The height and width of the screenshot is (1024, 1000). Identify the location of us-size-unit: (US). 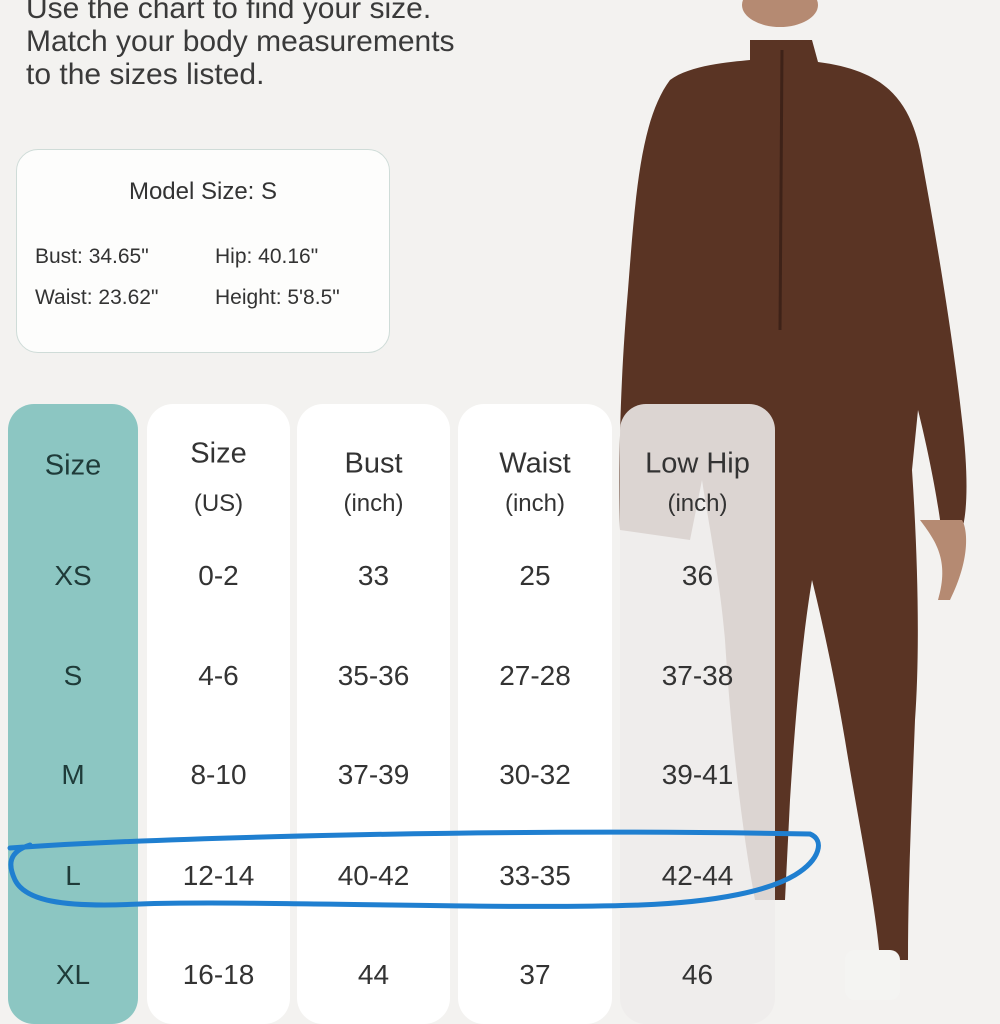
(218, 503).